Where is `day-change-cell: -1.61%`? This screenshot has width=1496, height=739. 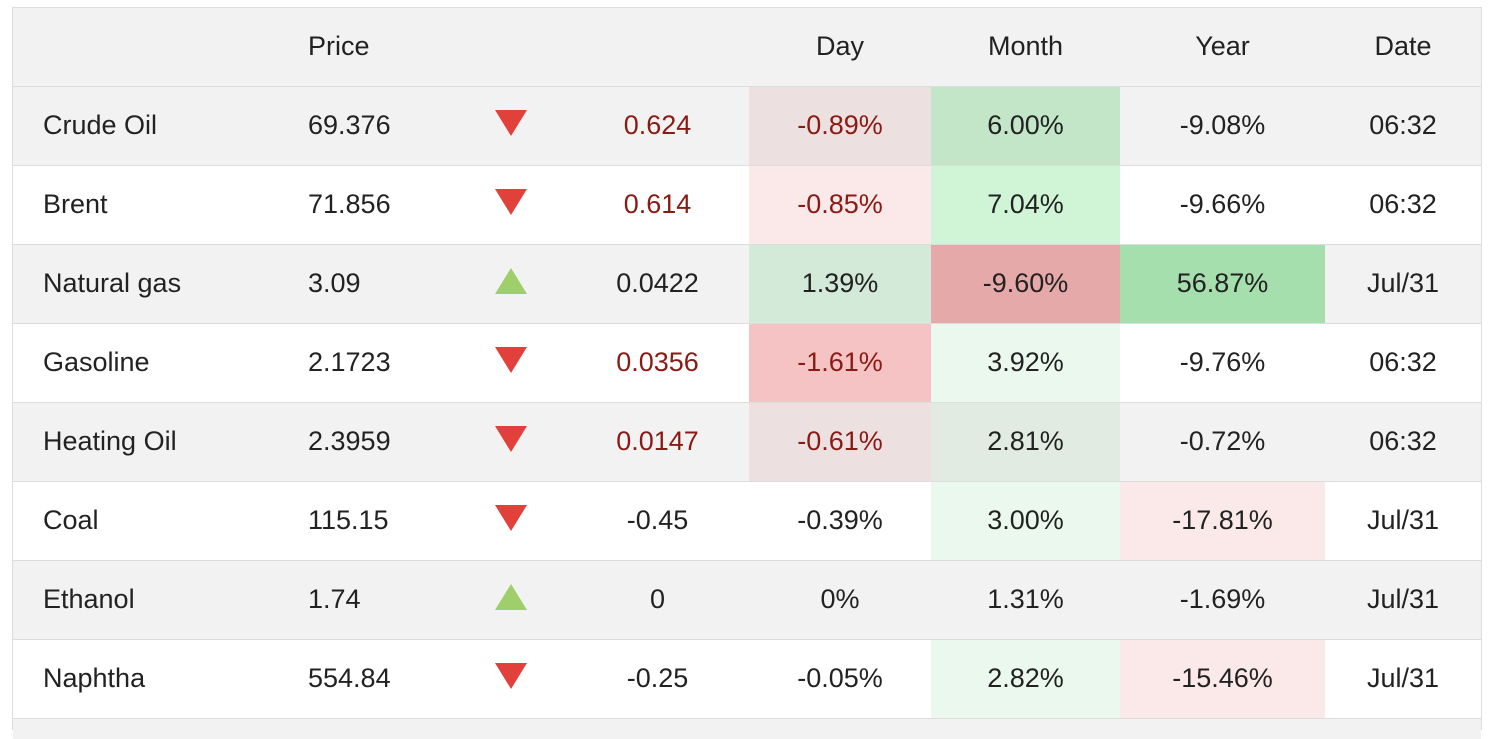 day-change-cell: -1.61% is located at coordinates (840, 362).